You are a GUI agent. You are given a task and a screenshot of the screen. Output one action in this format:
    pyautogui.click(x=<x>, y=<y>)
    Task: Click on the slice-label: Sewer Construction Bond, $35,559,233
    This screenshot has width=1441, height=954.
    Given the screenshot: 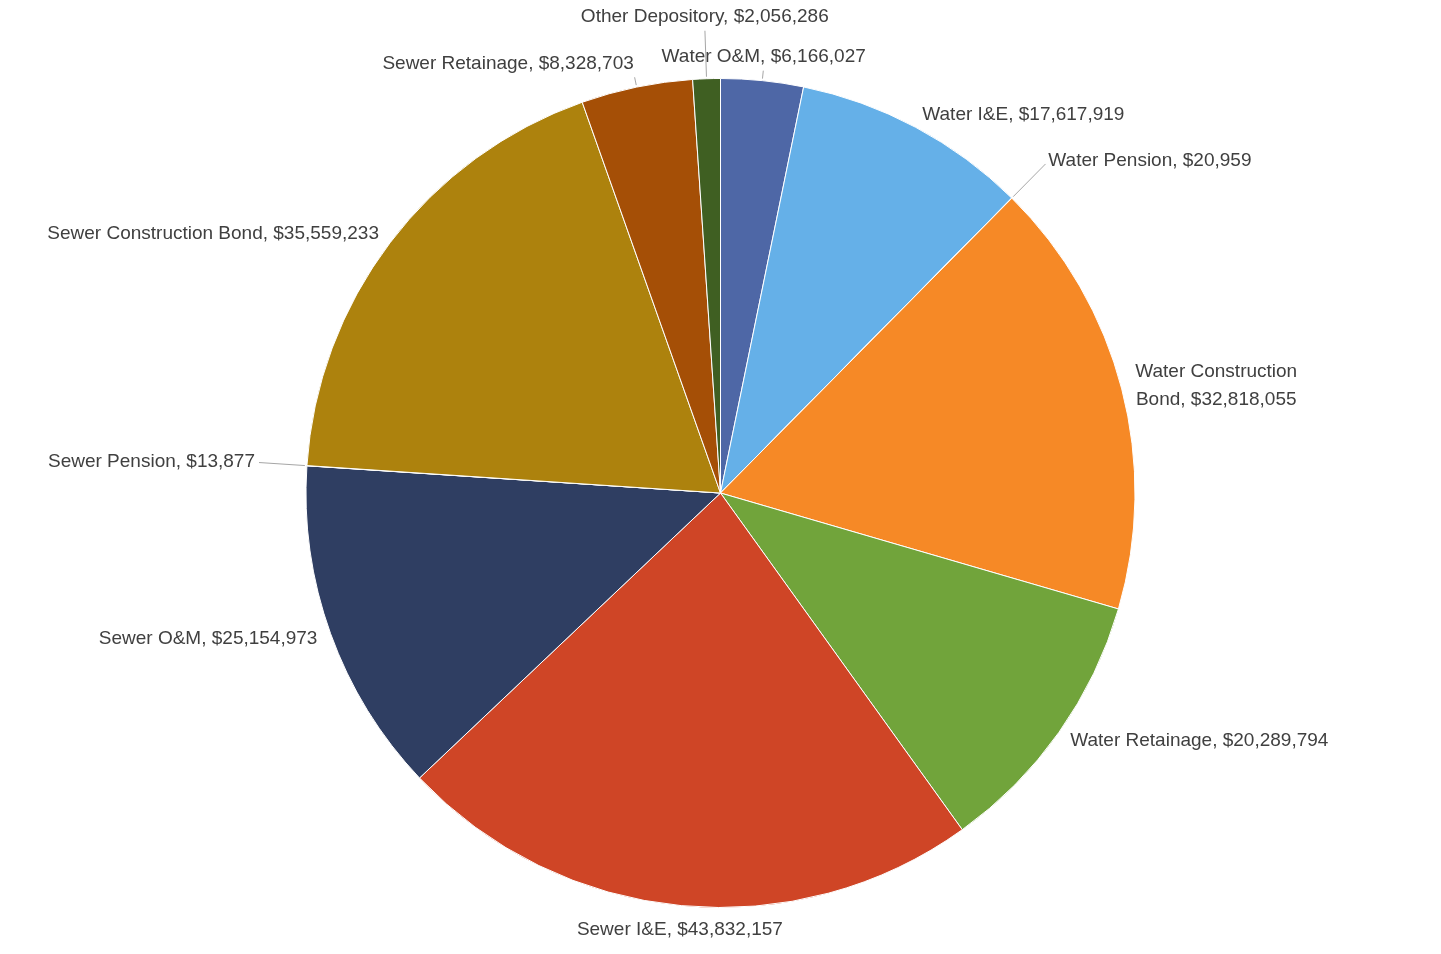 What is the action you would take?
    pyautogui.click(x=213, y=233)
    